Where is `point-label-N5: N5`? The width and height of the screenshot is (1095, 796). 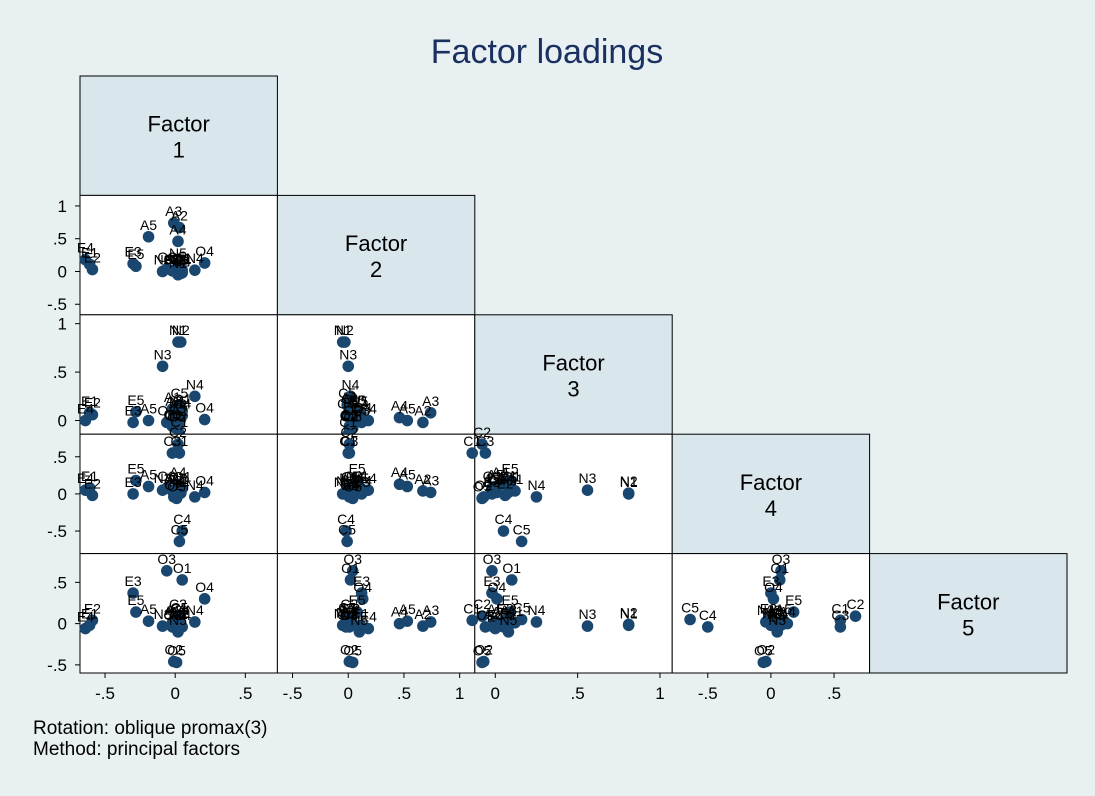
point-label-N5: N5 is located at coordinates (359, 401).